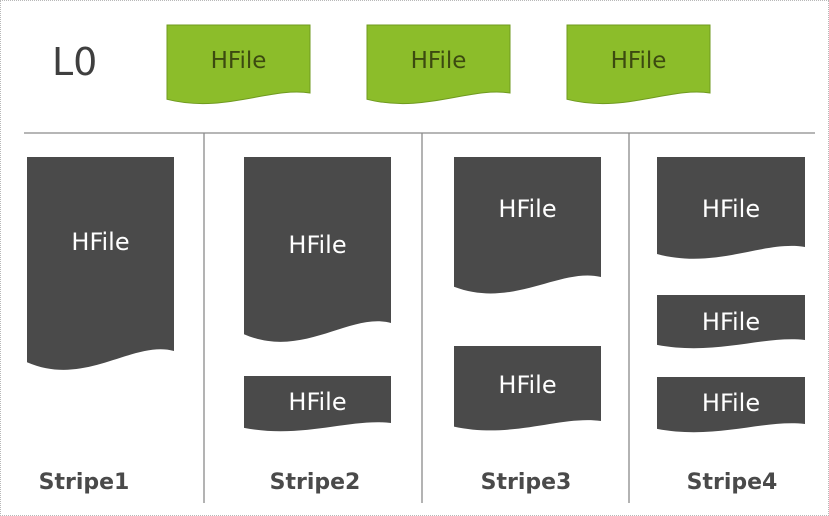  What do you see at coordinates (84, 482) in the screenshot?
I see `stripe-label: Stripe1` at bounding box center [84, 482].